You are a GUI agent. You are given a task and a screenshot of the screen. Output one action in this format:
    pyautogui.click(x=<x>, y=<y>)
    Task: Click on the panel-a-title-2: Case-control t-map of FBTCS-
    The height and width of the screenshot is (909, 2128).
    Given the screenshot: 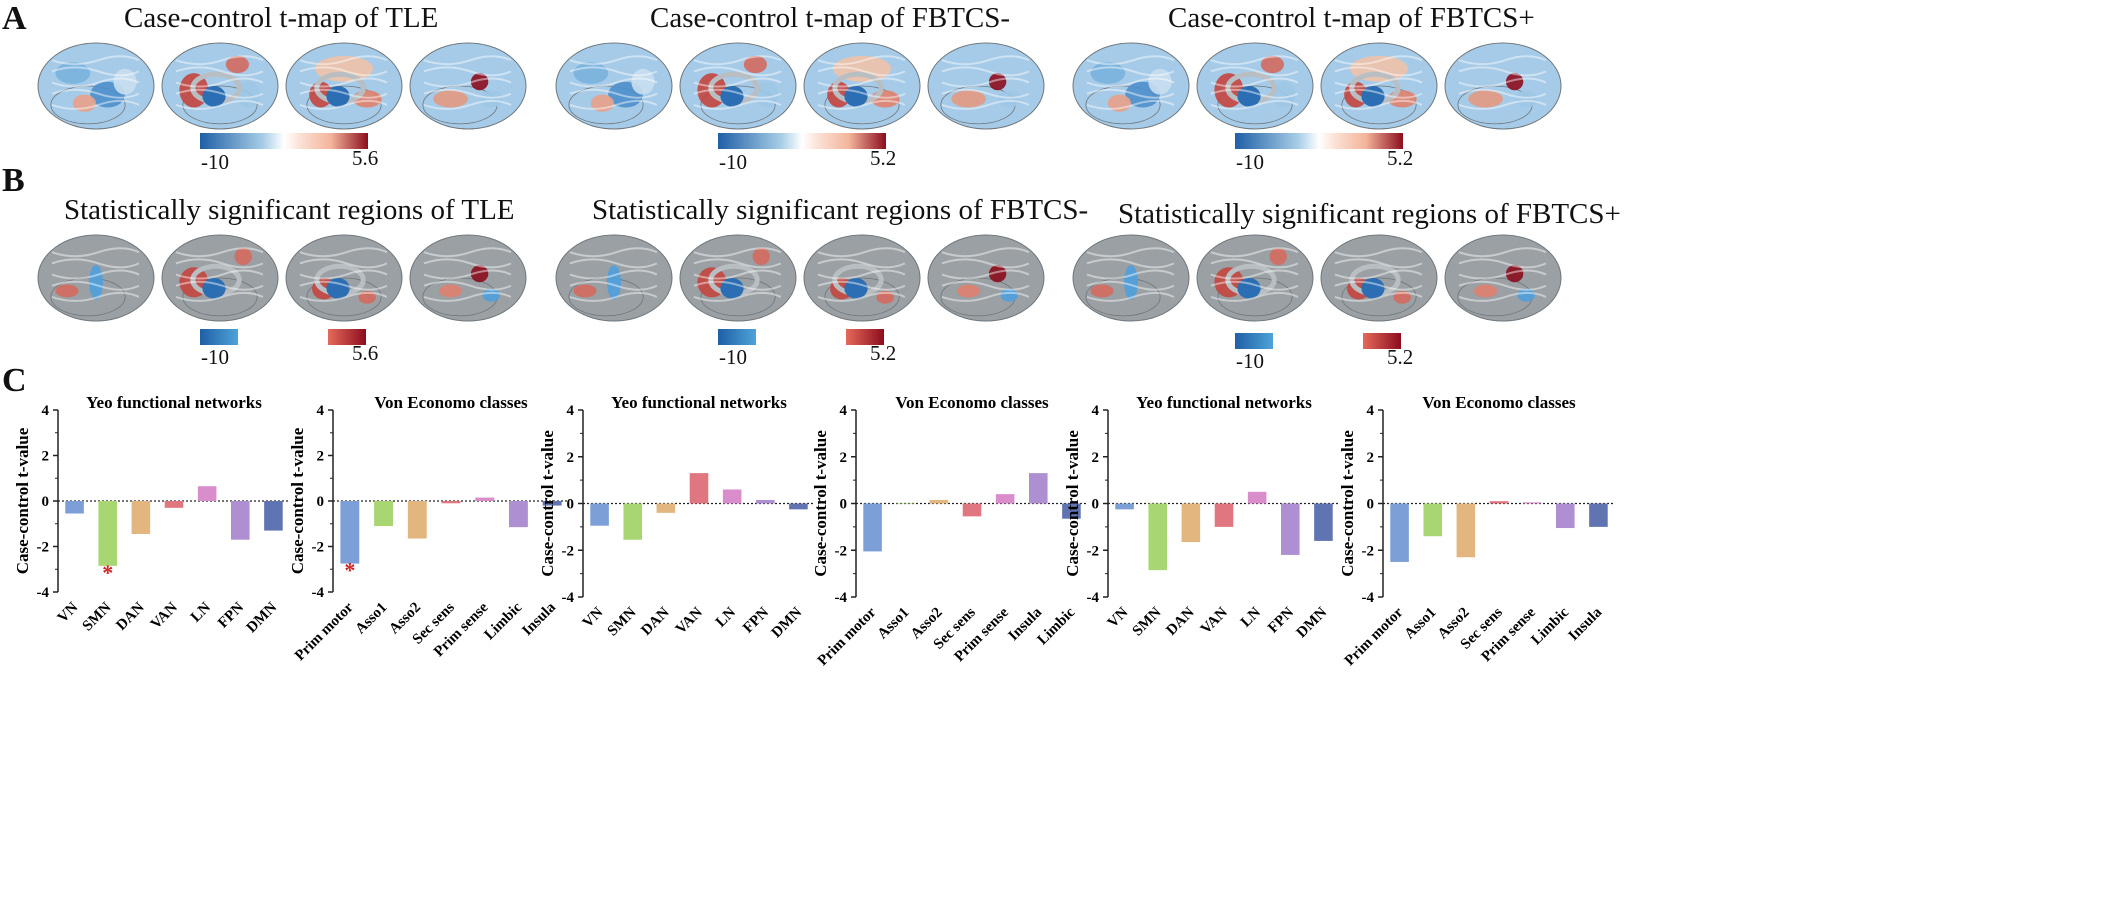 What is the action you would take?
    pyautogui.click(x=830, y=18)
    